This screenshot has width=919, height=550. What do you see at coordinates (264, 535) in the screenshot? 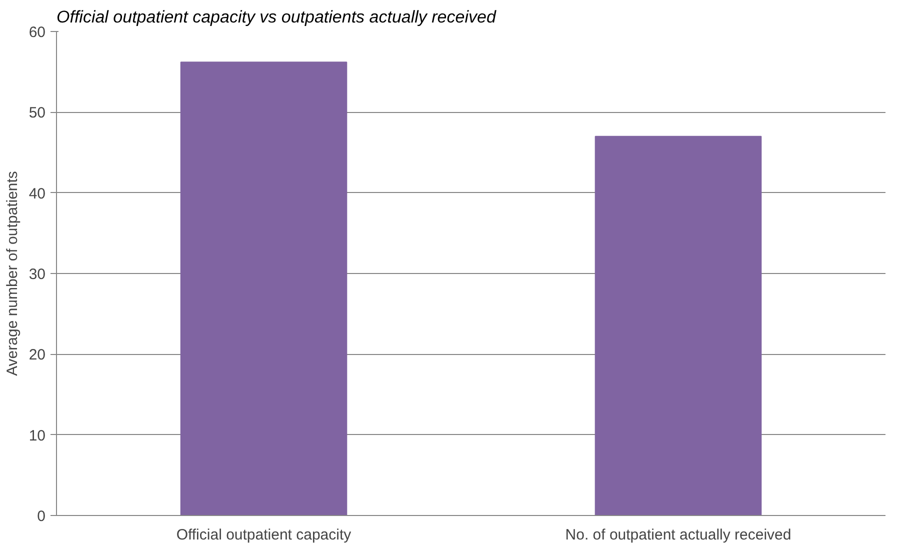
I see `x-tick-label: Official outpatient capacity` at bounding box center [264, 535].